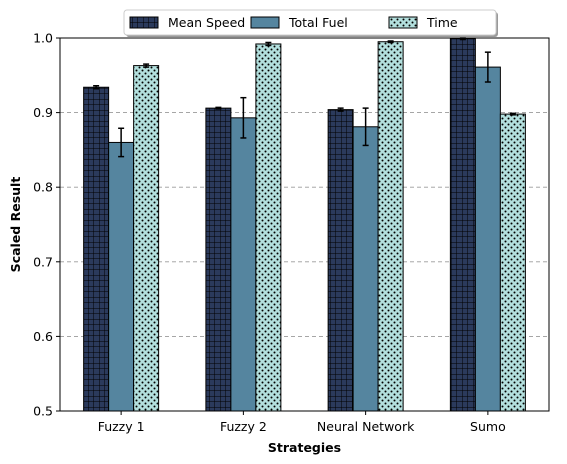 This screenshot has width=567, height=464. I want to click on legend-label: Total Fuel, so click(318, 22).